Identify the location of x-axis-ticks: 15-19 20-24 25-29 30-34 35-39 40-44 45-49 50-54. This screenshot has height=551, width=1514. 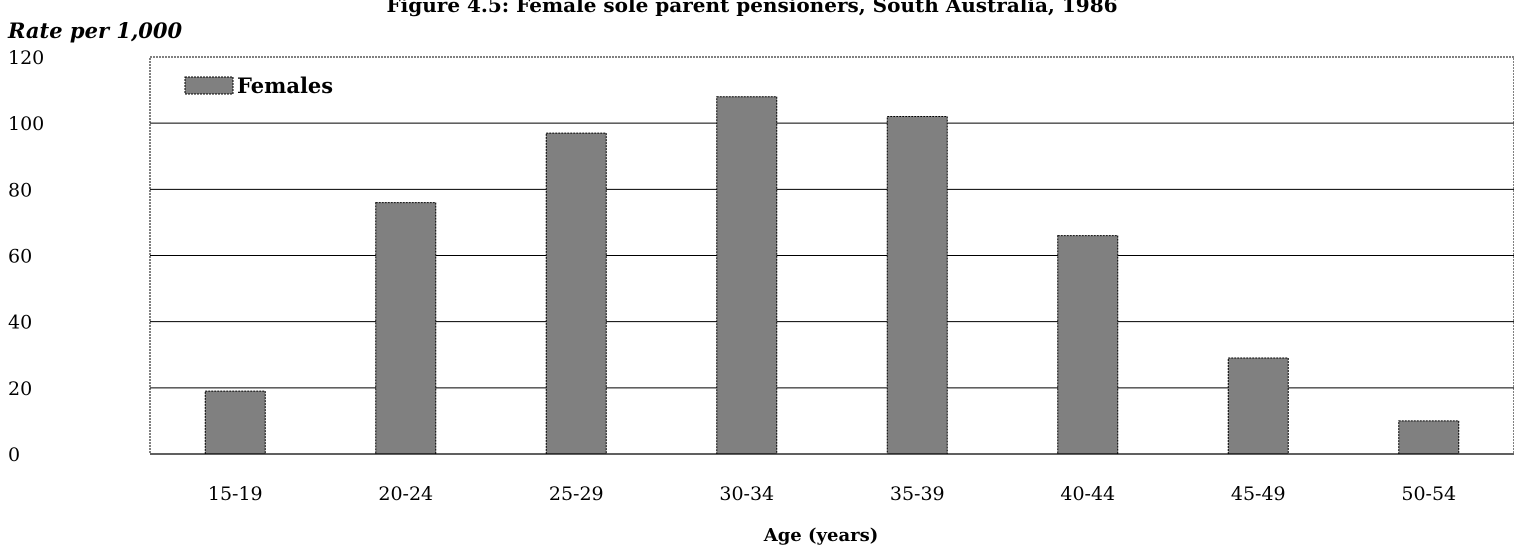
(832, 494).